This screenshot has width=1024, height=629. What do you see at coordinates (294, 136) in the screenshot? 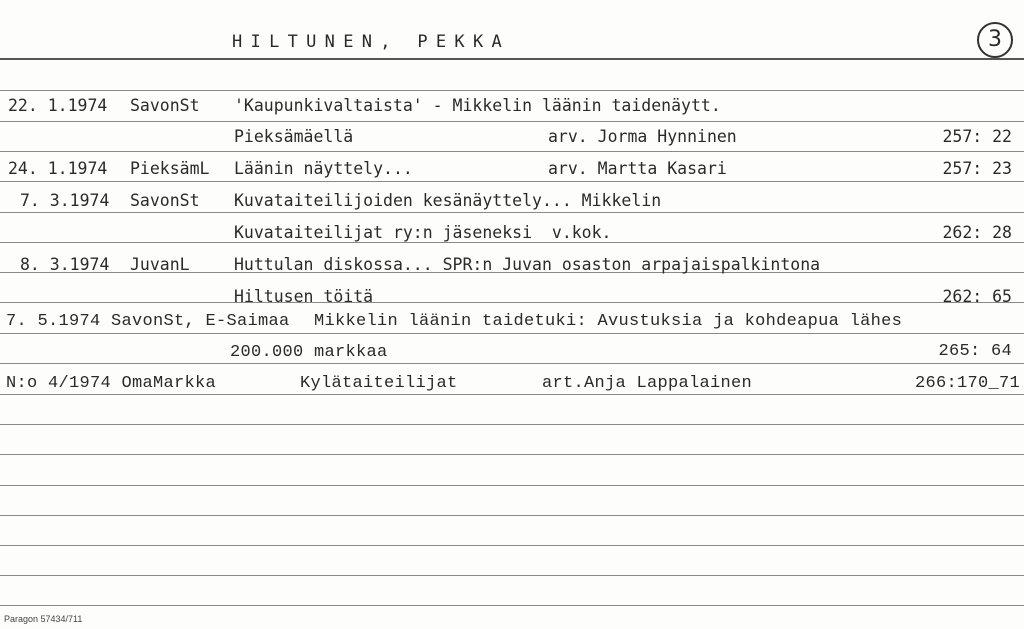
I see `entry-text: Pieksämäellä` at bounding box center [294, 136].